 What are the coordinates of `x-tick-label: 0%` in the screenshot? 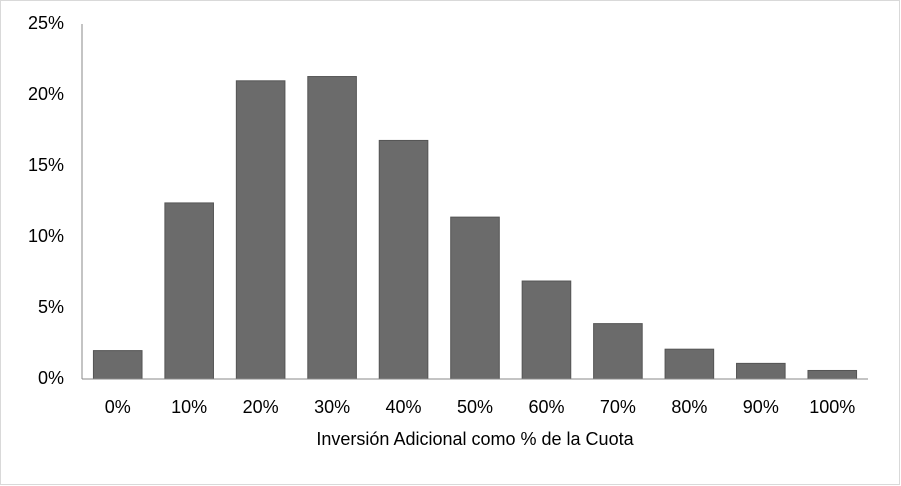 It's located at (118, 407).